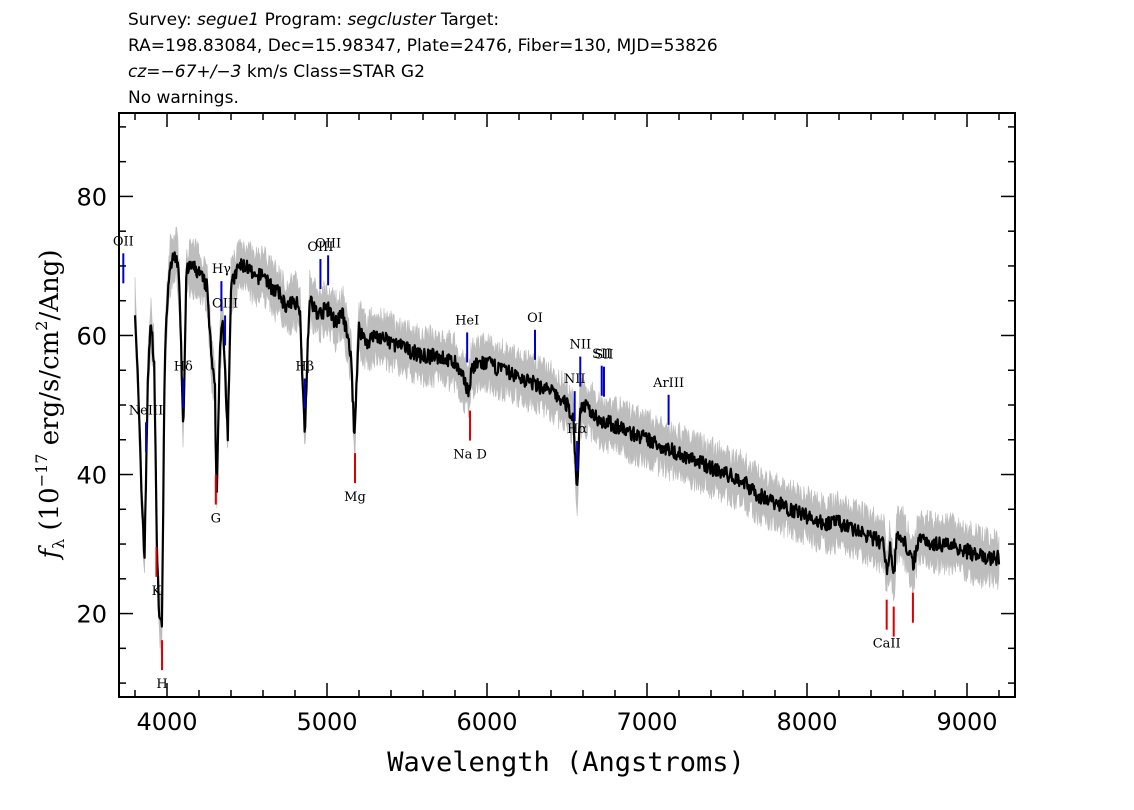  I want to click on y-tick-label: 80, so click(91, 197).